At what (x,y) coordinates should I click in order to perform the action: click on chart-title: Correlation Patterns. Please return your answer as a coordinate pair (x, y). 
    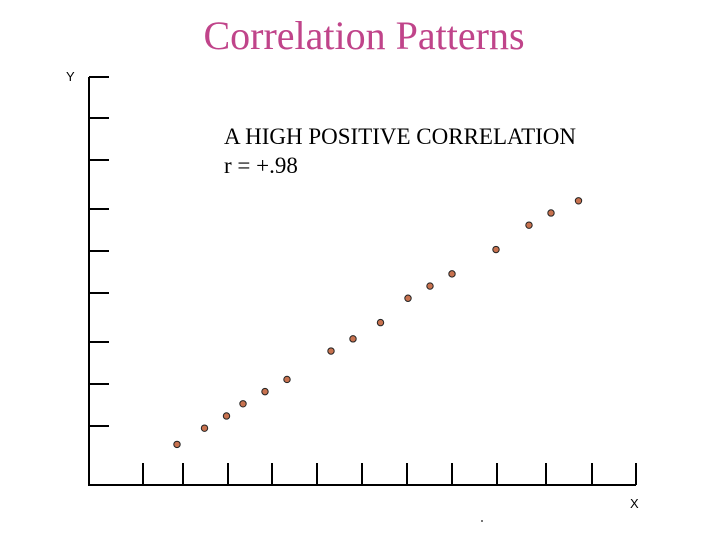
    Looking at the image, I should click on (364, 35).